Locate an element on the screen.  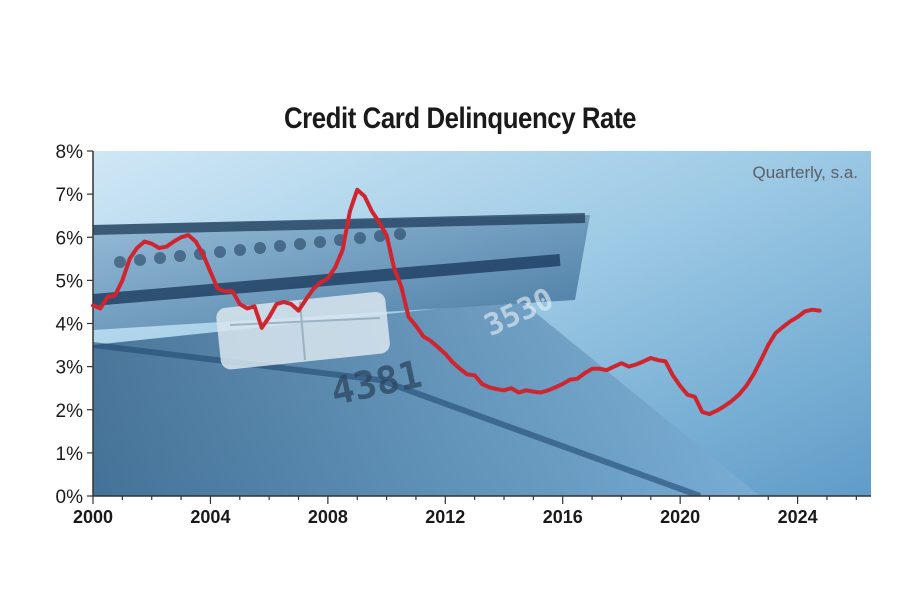
y-tick-label: 0% is located at coordinates (70, 497).